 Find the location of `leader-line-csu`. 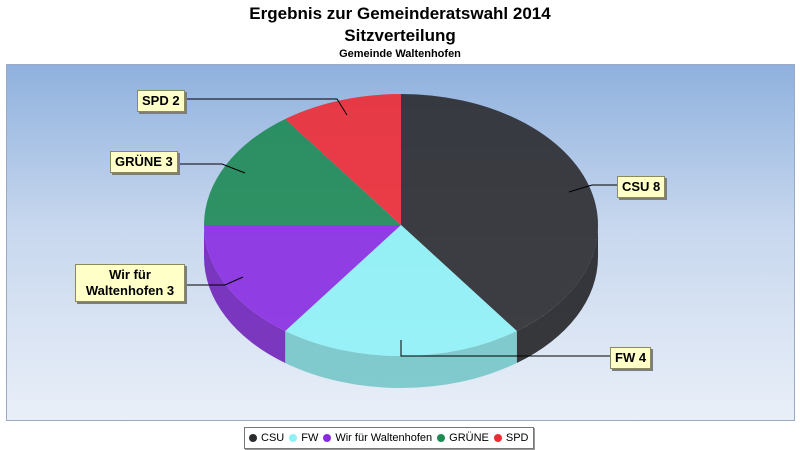

leader-line-csu is located at coordinates (592, 188).